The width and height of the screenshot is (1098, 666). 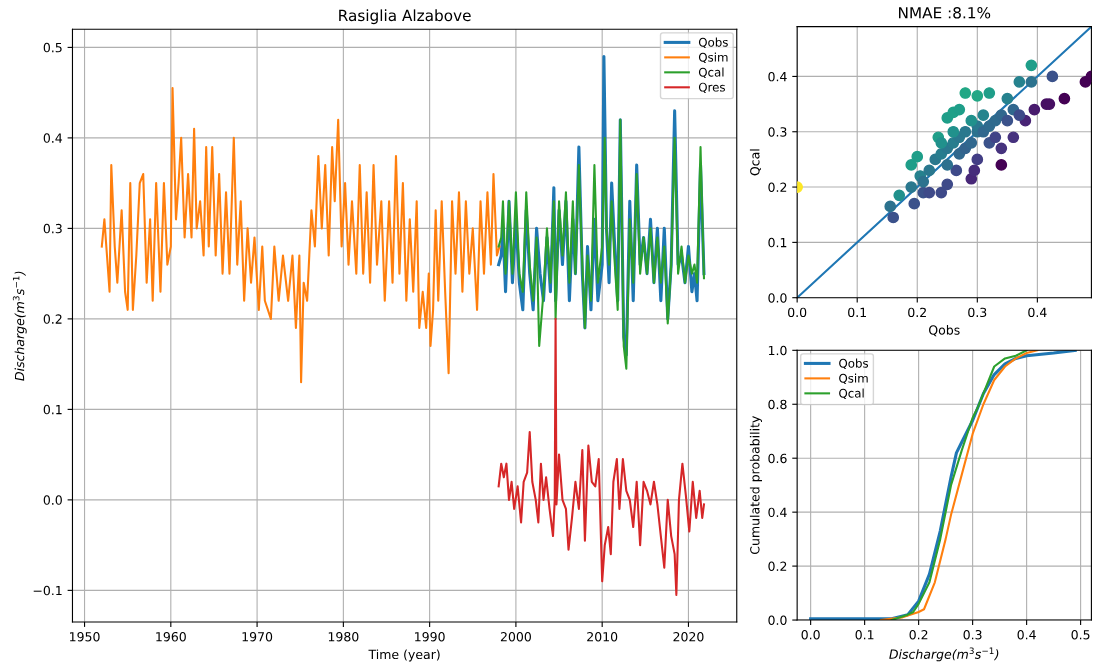 I want to click on y-axis-title: Qcal, so click(x=755, y=162).